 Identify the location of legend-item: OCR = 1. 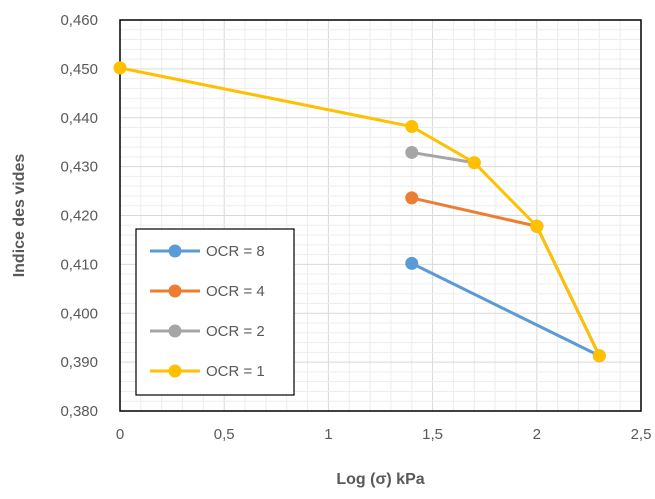
(207, 371).